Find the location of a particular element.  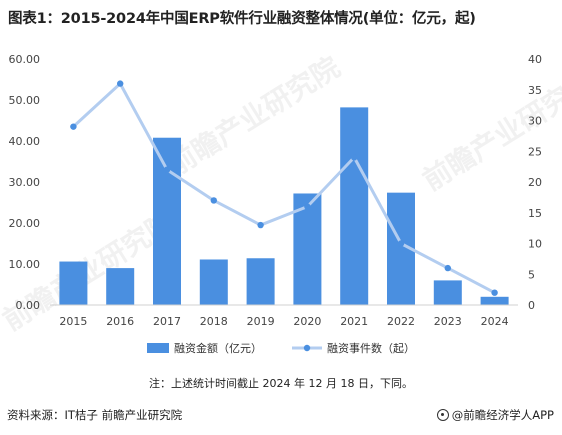

line-point-2020 is located at coordinates (307, 206).